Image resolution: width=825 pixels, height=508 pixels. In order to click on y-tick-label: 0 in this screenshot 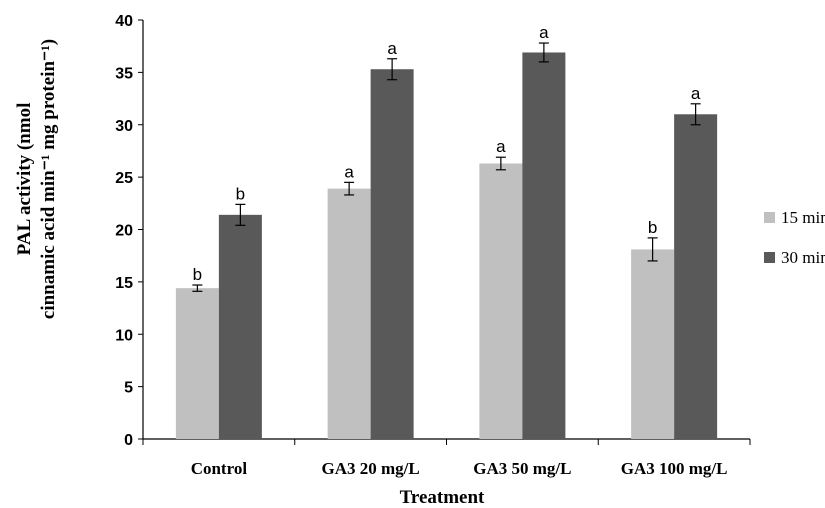, I will do `click(128, 440)`.